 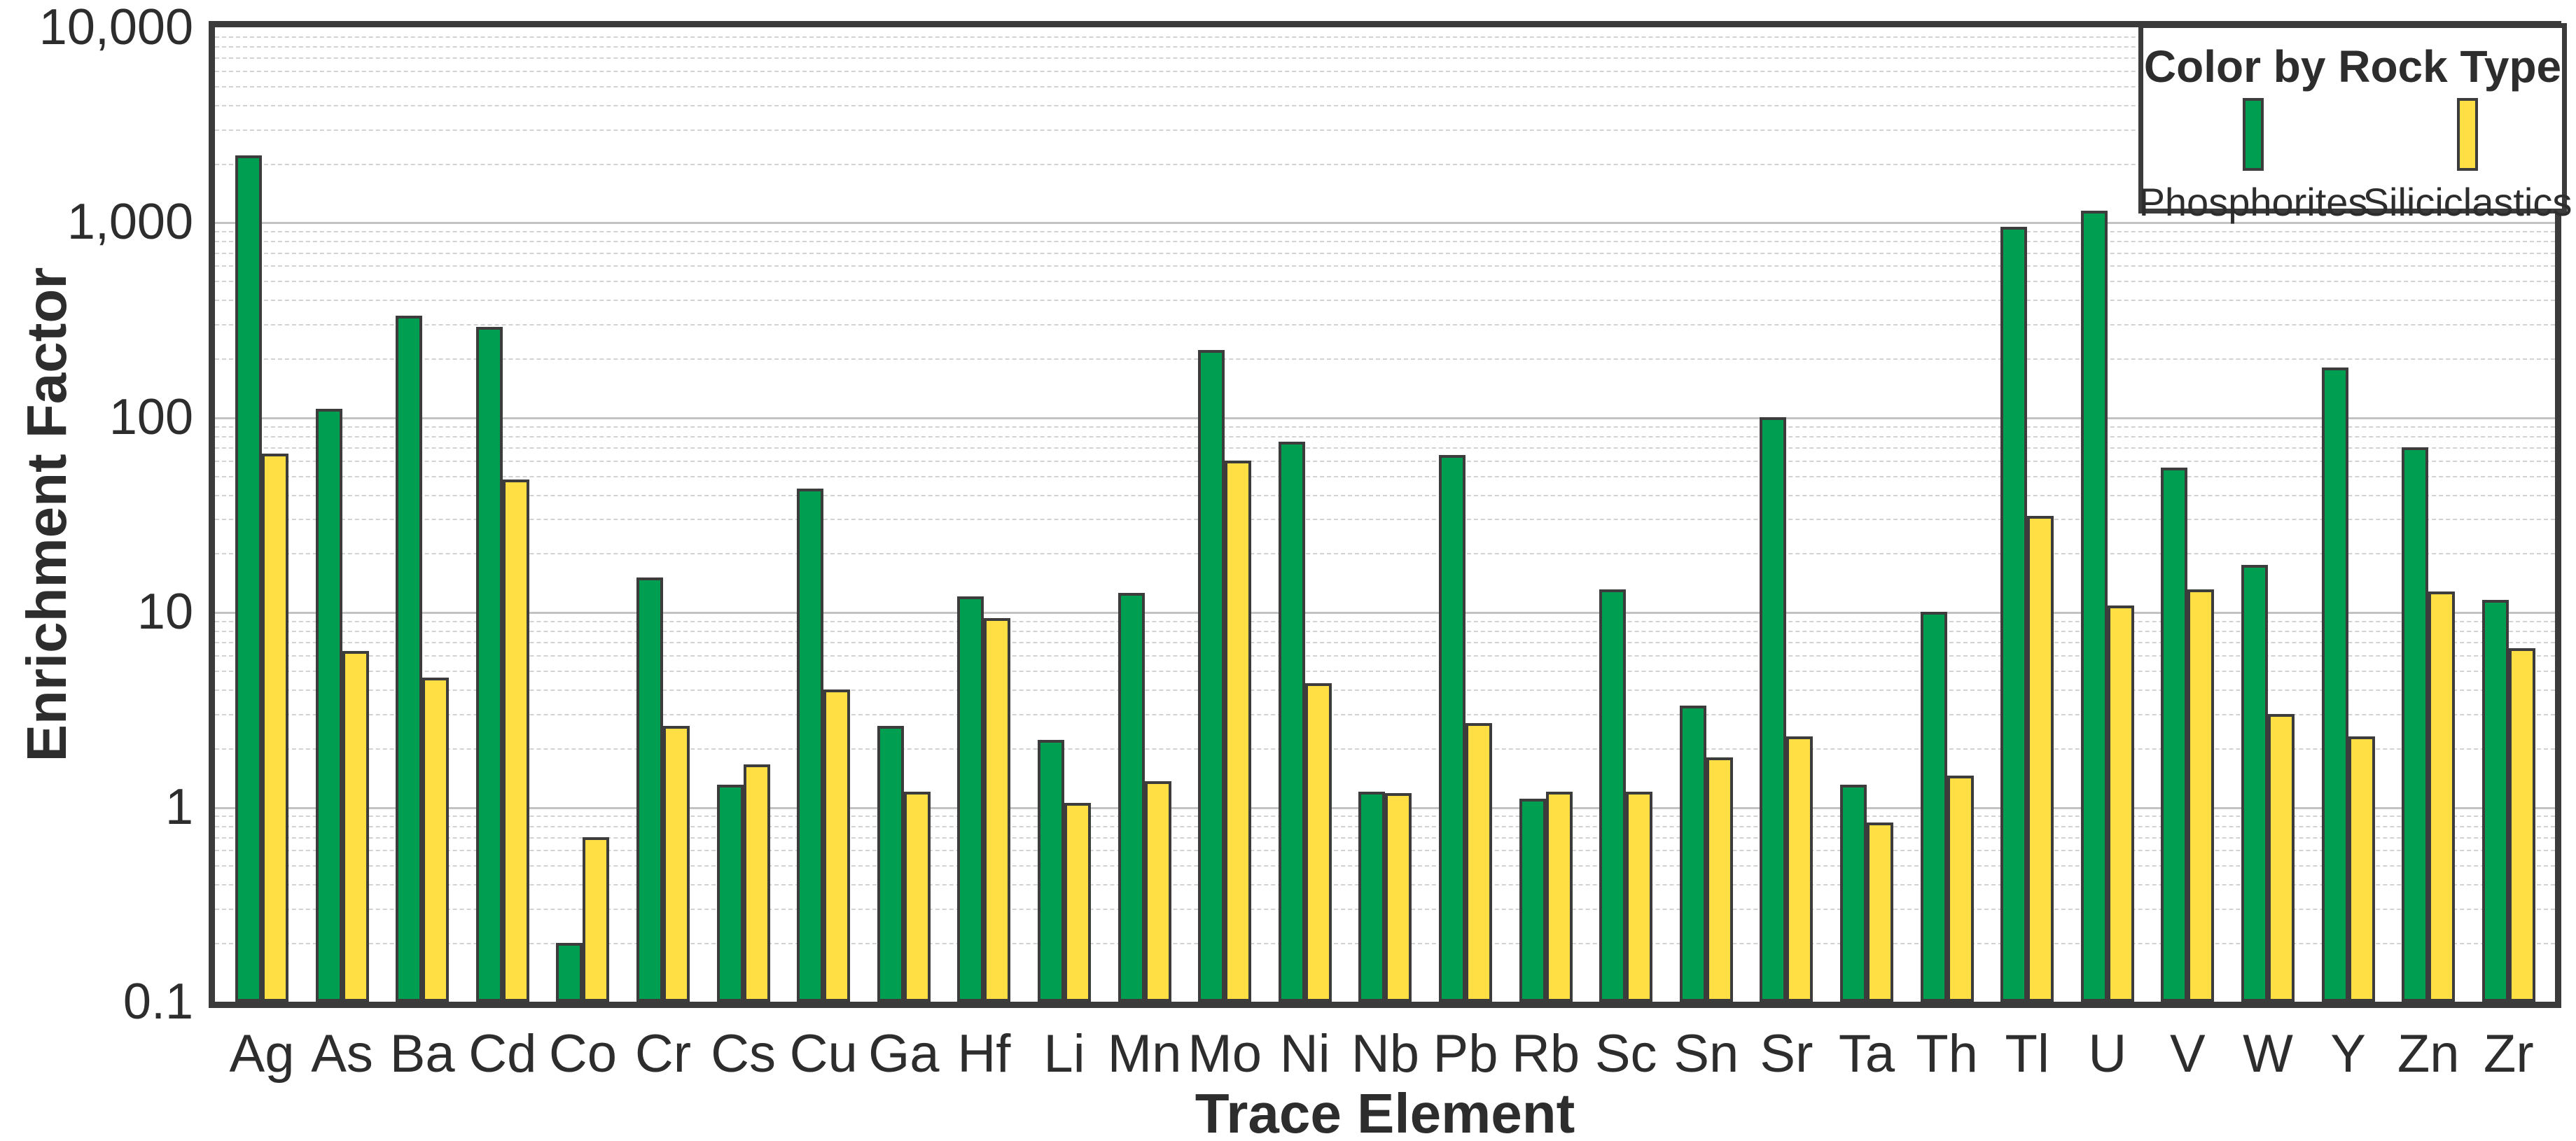 What do you see at coordinates (2415, 724) in the screenshot?
I see `bar-phosphorites-Zn` at bounding box center [2415, 724].